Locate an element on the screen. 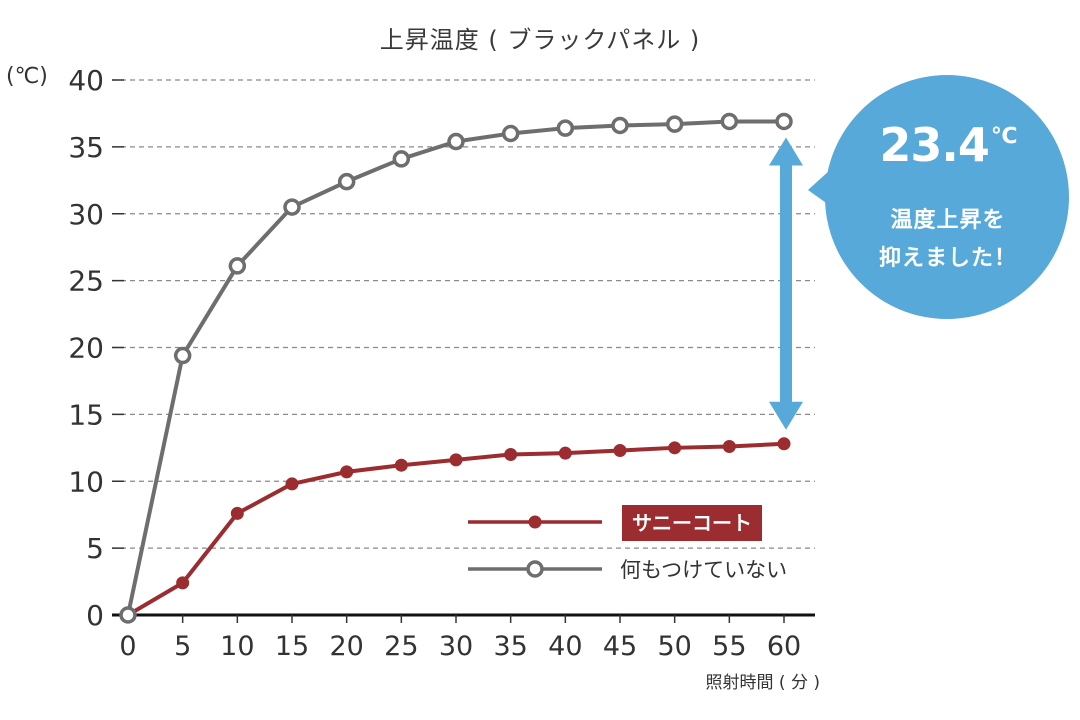 This screenshot has width=1080, height=720. x-tick-label: 30 is located at coordinates (456, 646).